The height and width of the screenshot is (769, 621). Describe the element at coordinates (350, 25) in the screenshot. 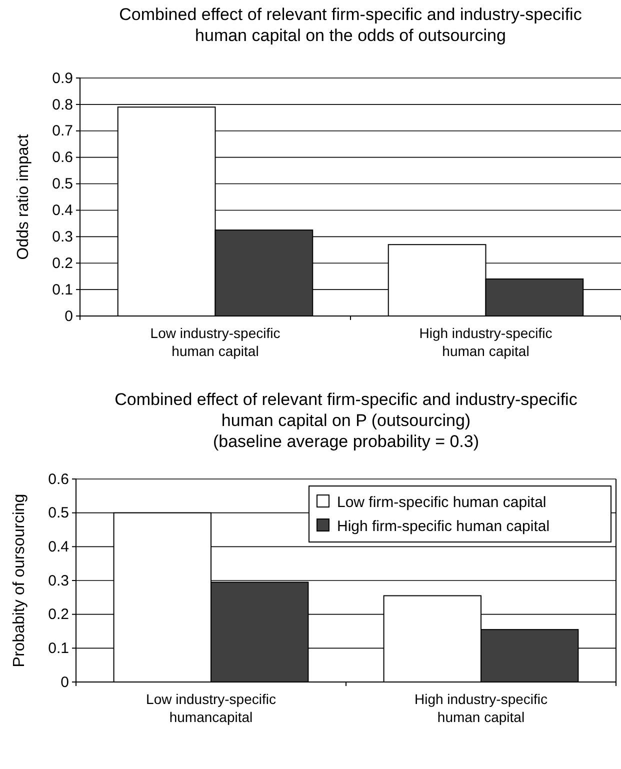

I see `chart-title: Combined effect of relevant firm-specific and industry-specific human capital on the odds of outsourcing` at that location.